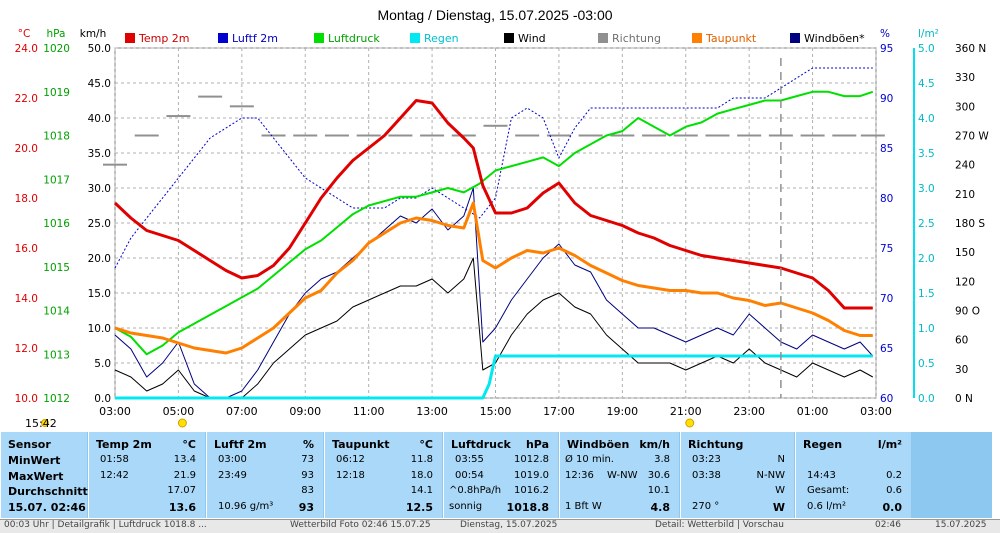  What do you see at coordinates (494, 15) in the screenshot?
I see `chart-title: Montag / Dienstag, 15.07.2025 -03:00` at bounding box center [494, 15].